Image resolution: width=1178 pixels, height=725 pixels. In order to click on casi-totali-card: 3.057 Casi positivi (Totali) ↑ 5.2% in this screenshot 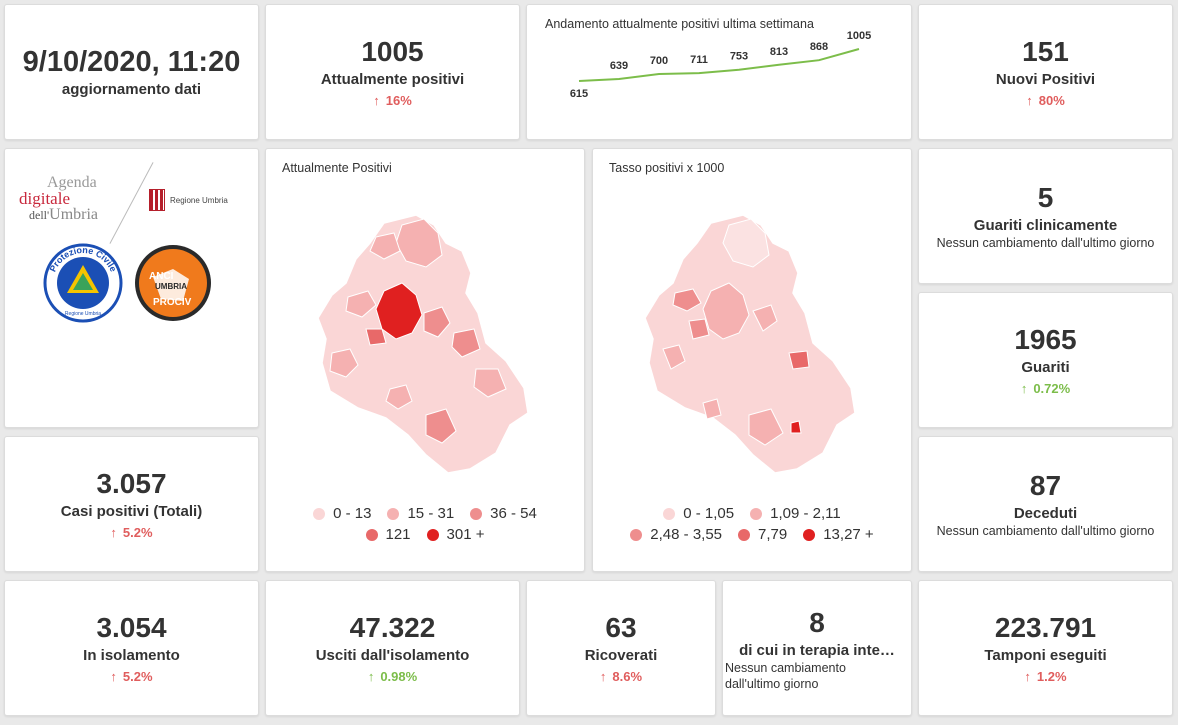, I will do `click(131, 504)`.